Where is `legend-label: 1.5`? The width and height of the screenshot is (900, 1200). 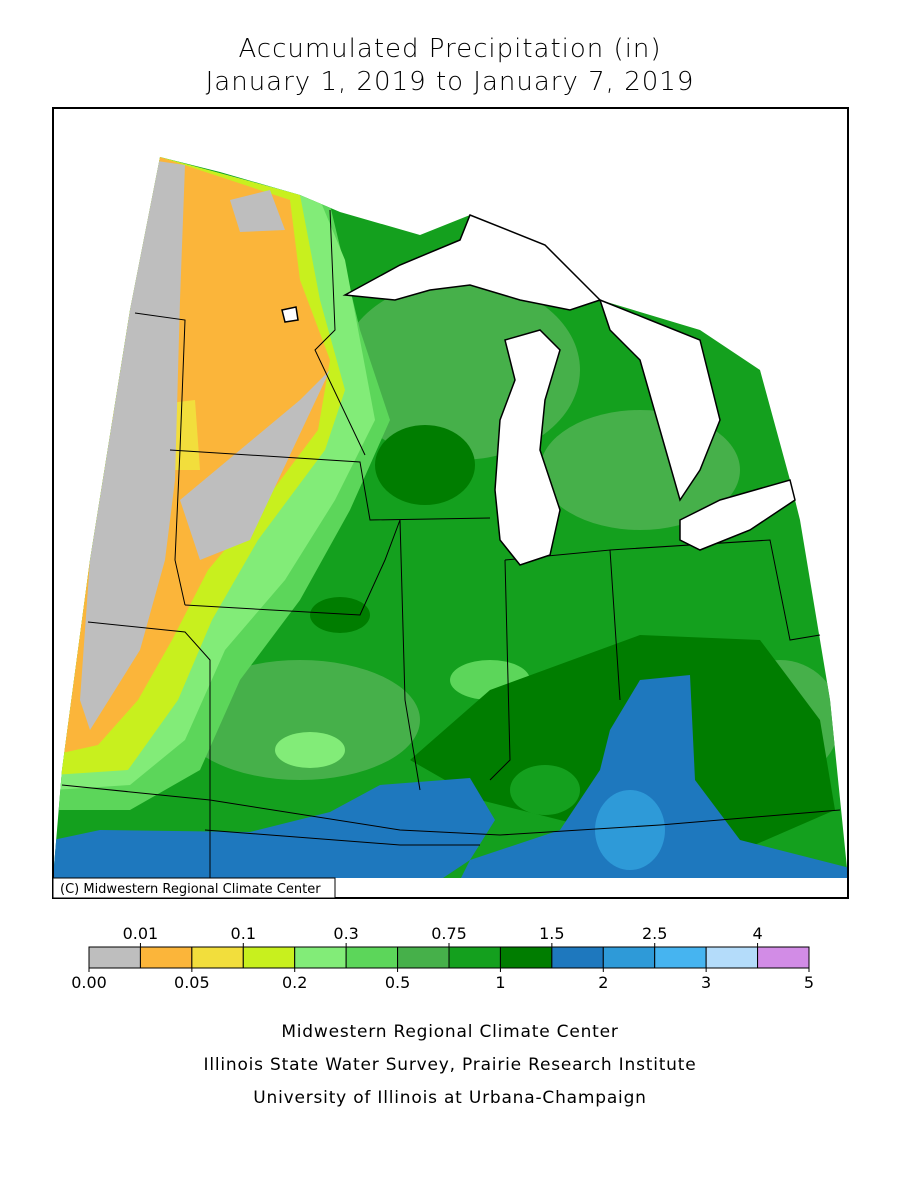
legend-label: 1.5 is located at coordinates (551, 933).